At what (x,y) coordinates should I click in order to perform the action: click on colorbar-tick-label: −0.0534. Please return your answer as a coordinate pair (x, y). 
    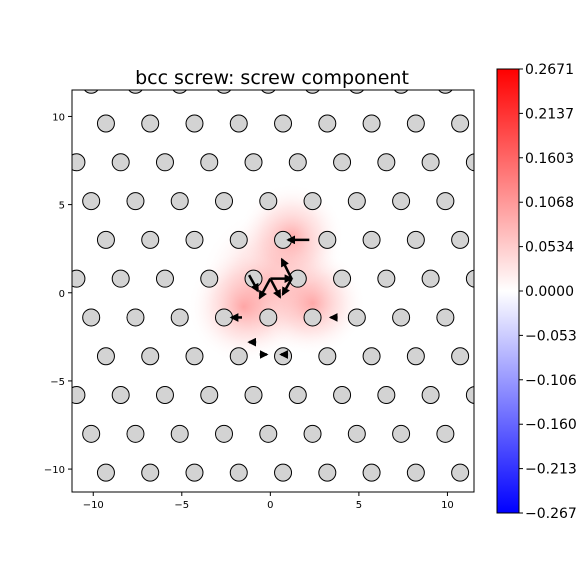
    Looking at the image, I should click on (550, 336).